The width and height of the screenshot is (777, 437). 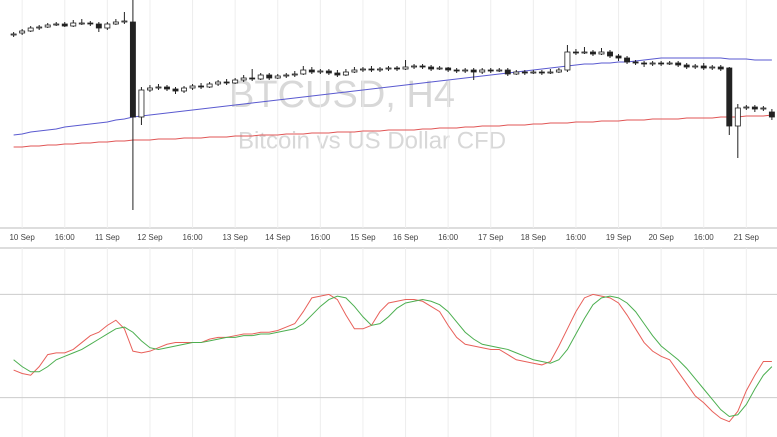 What do you see at coordinates (661, 237) in the screenshot?
I see `x-tick-label: 20 Sep` at bounding box center [661, 237].